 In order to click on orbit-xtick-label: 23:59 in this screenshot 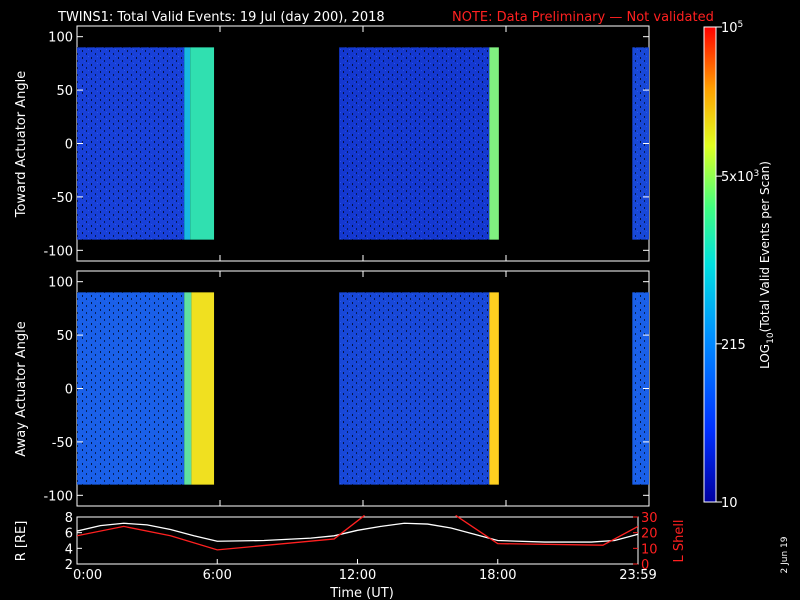, I will do `click(637, 575)`.